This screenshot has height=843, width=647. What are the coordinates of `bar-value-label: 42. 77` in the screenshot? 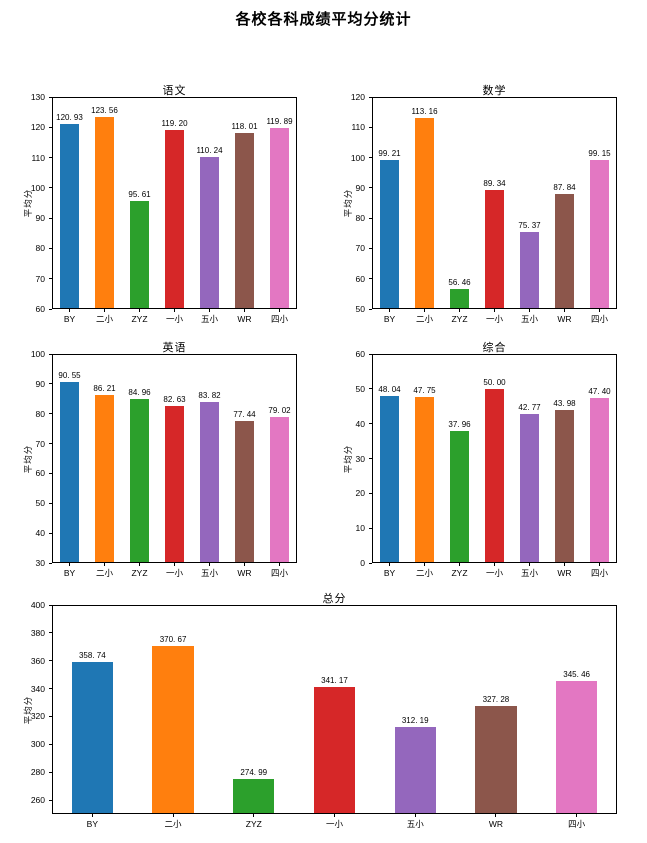 It's located at (529, 408).